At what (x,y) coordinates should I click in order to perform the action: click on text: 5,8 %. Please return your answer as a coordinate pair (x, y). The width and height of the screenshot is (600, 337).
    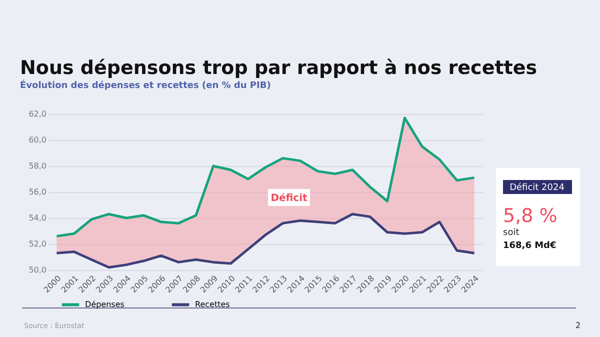
    Looking at the image, I should click on (530, 216).